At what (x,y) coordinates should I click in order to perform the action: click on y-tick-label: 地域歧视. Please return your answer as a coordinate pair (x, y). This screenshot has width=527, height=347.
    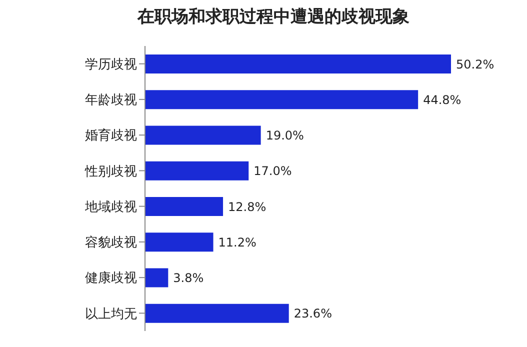
    Looking at the image, I should click on (110, 207).